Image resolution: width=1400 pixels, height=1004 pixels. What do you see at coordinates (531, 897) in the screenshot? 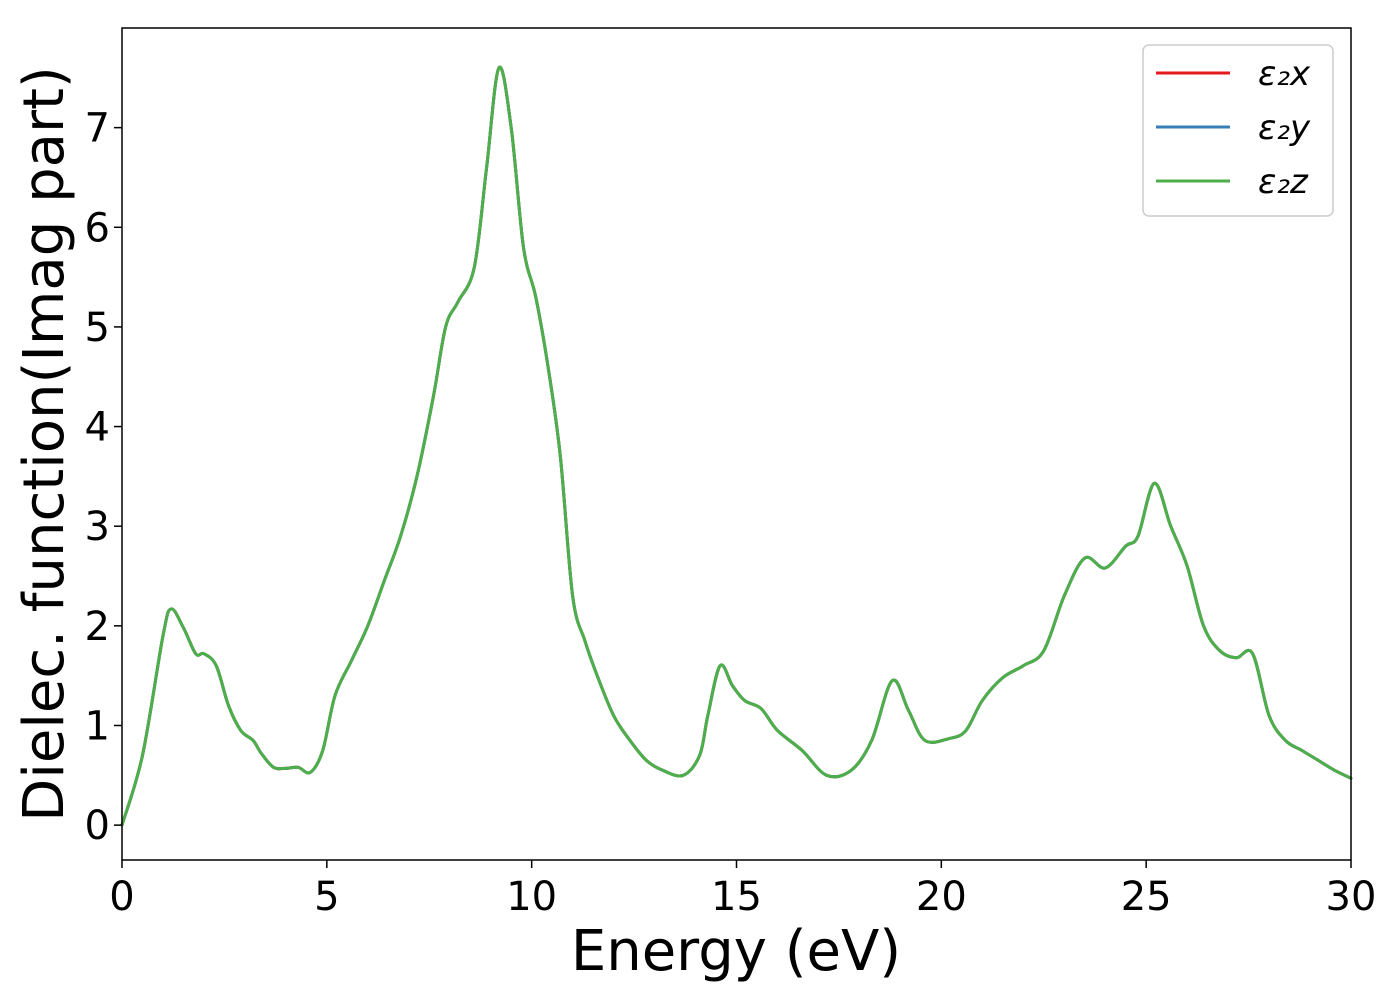
I see `x-tick-label: 10` at bounding box center [531, 897].